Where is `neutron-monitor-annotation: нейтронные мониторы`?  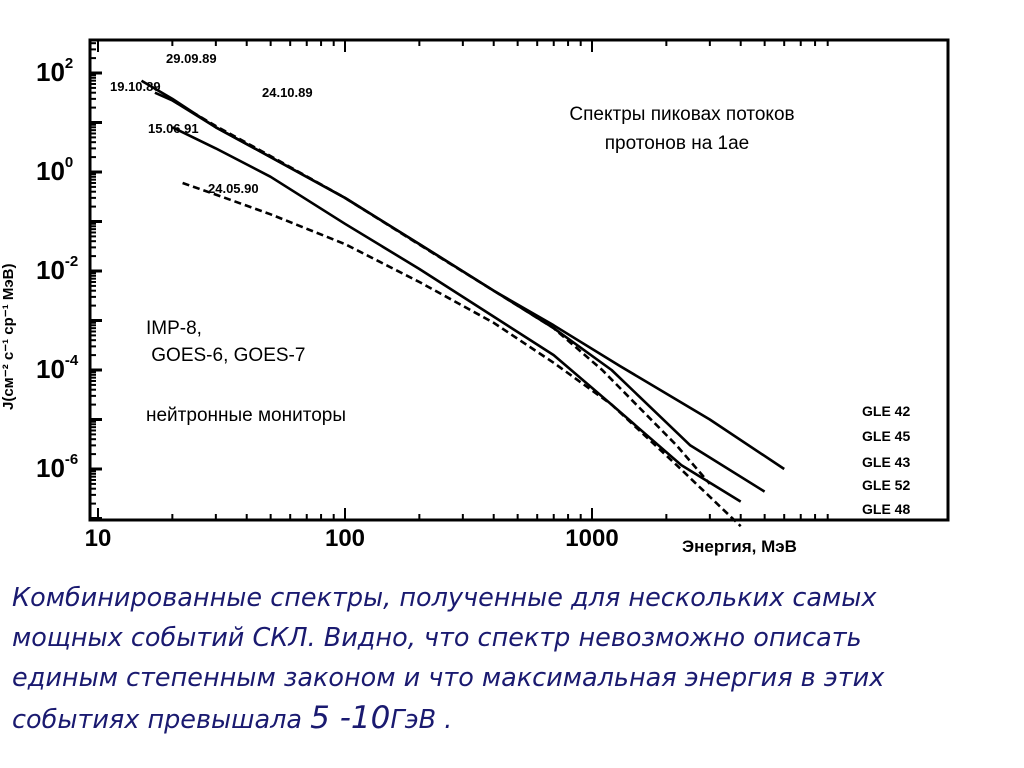 neutron-monitor-annotation: нейтронные мониторы is located at coordinates (246, 415).